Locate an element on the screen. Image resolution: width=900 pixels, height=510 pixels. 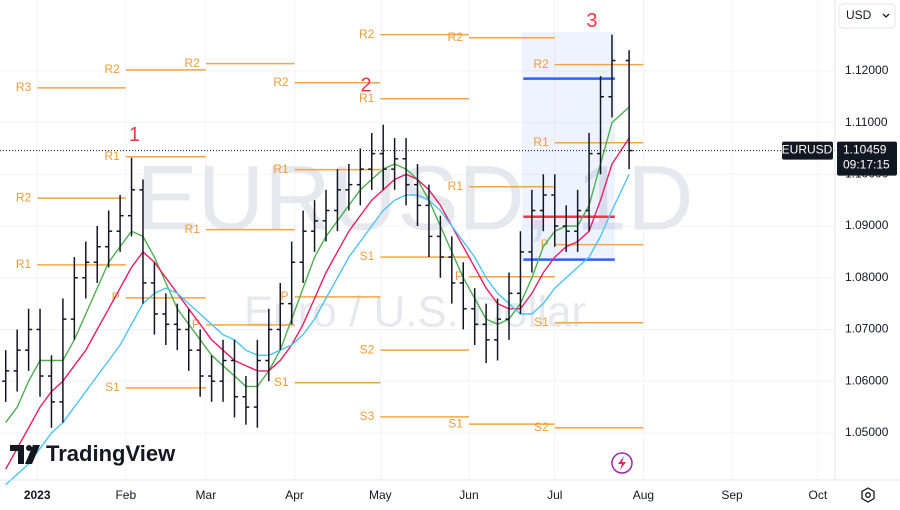
dropdown-arrow is located at coordinates (886, 15).